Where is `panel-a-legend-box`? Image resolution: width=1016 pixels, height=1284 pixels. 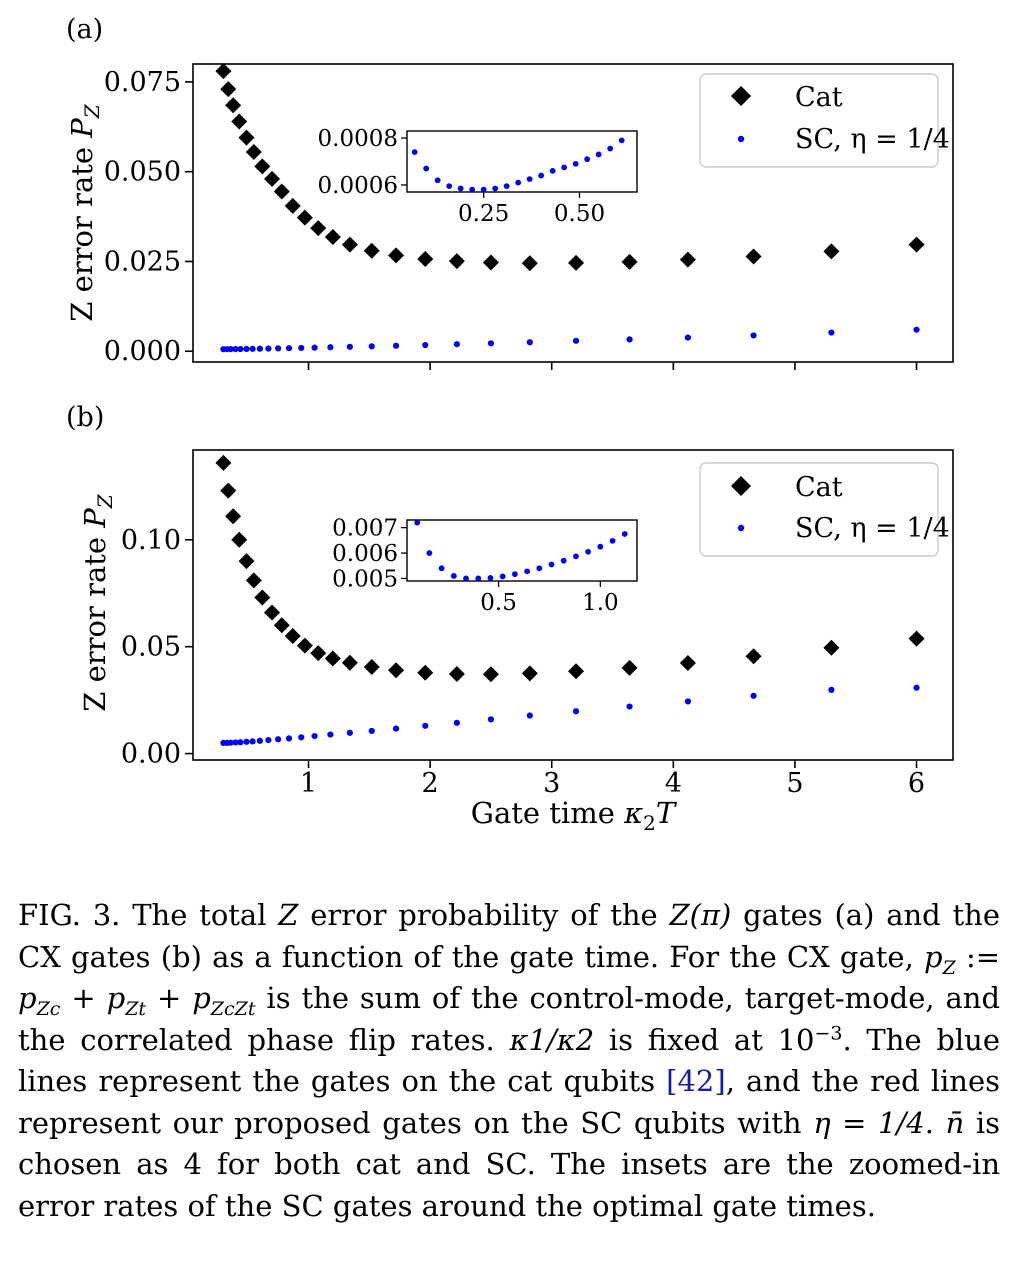 panel-a-legend-box is located at coordinates (819, 120).